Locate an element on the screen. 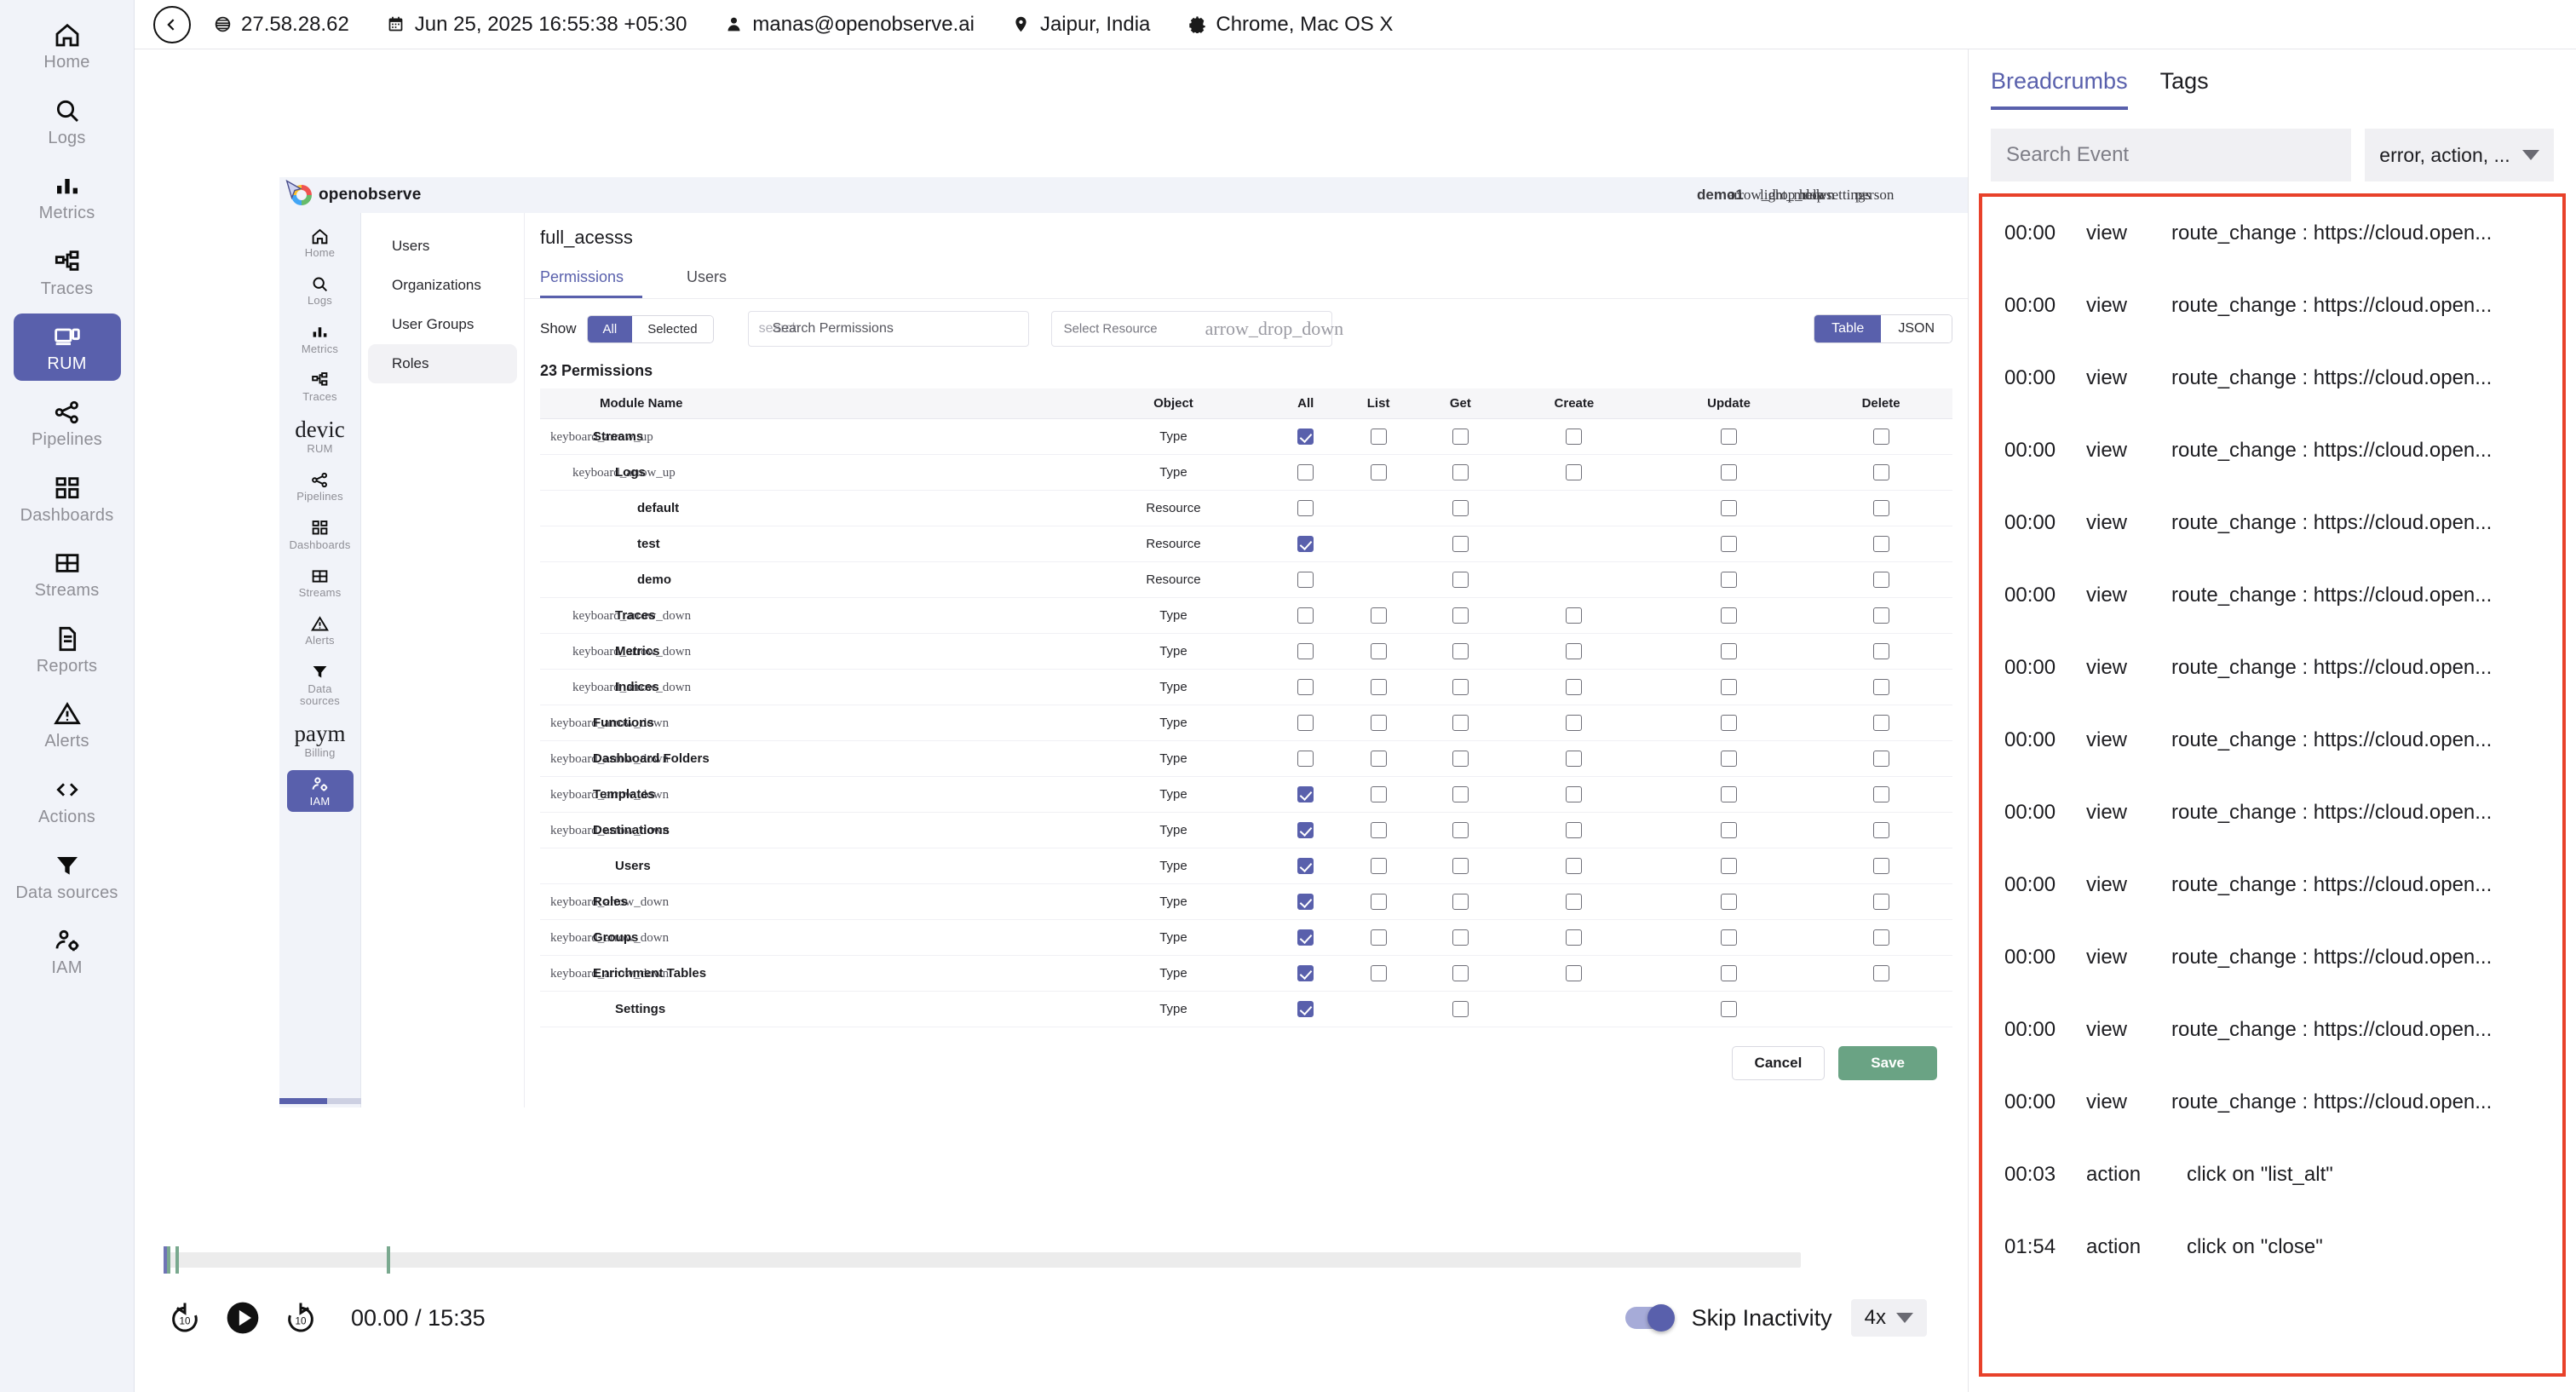 Image resolution: width=2576 pixels, height=1392 pixels. cancel-button: Cancel is located at coordinates (1778, 1063).